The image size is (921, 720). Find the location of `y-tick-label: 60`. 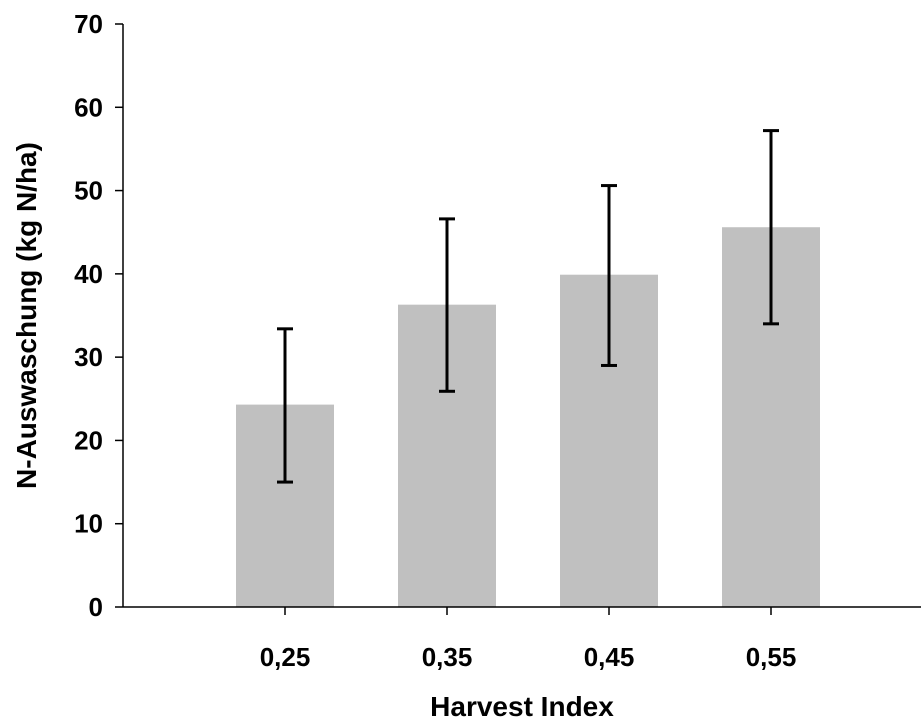

y-tick-label: 60 is located at coordinates (88, 107).